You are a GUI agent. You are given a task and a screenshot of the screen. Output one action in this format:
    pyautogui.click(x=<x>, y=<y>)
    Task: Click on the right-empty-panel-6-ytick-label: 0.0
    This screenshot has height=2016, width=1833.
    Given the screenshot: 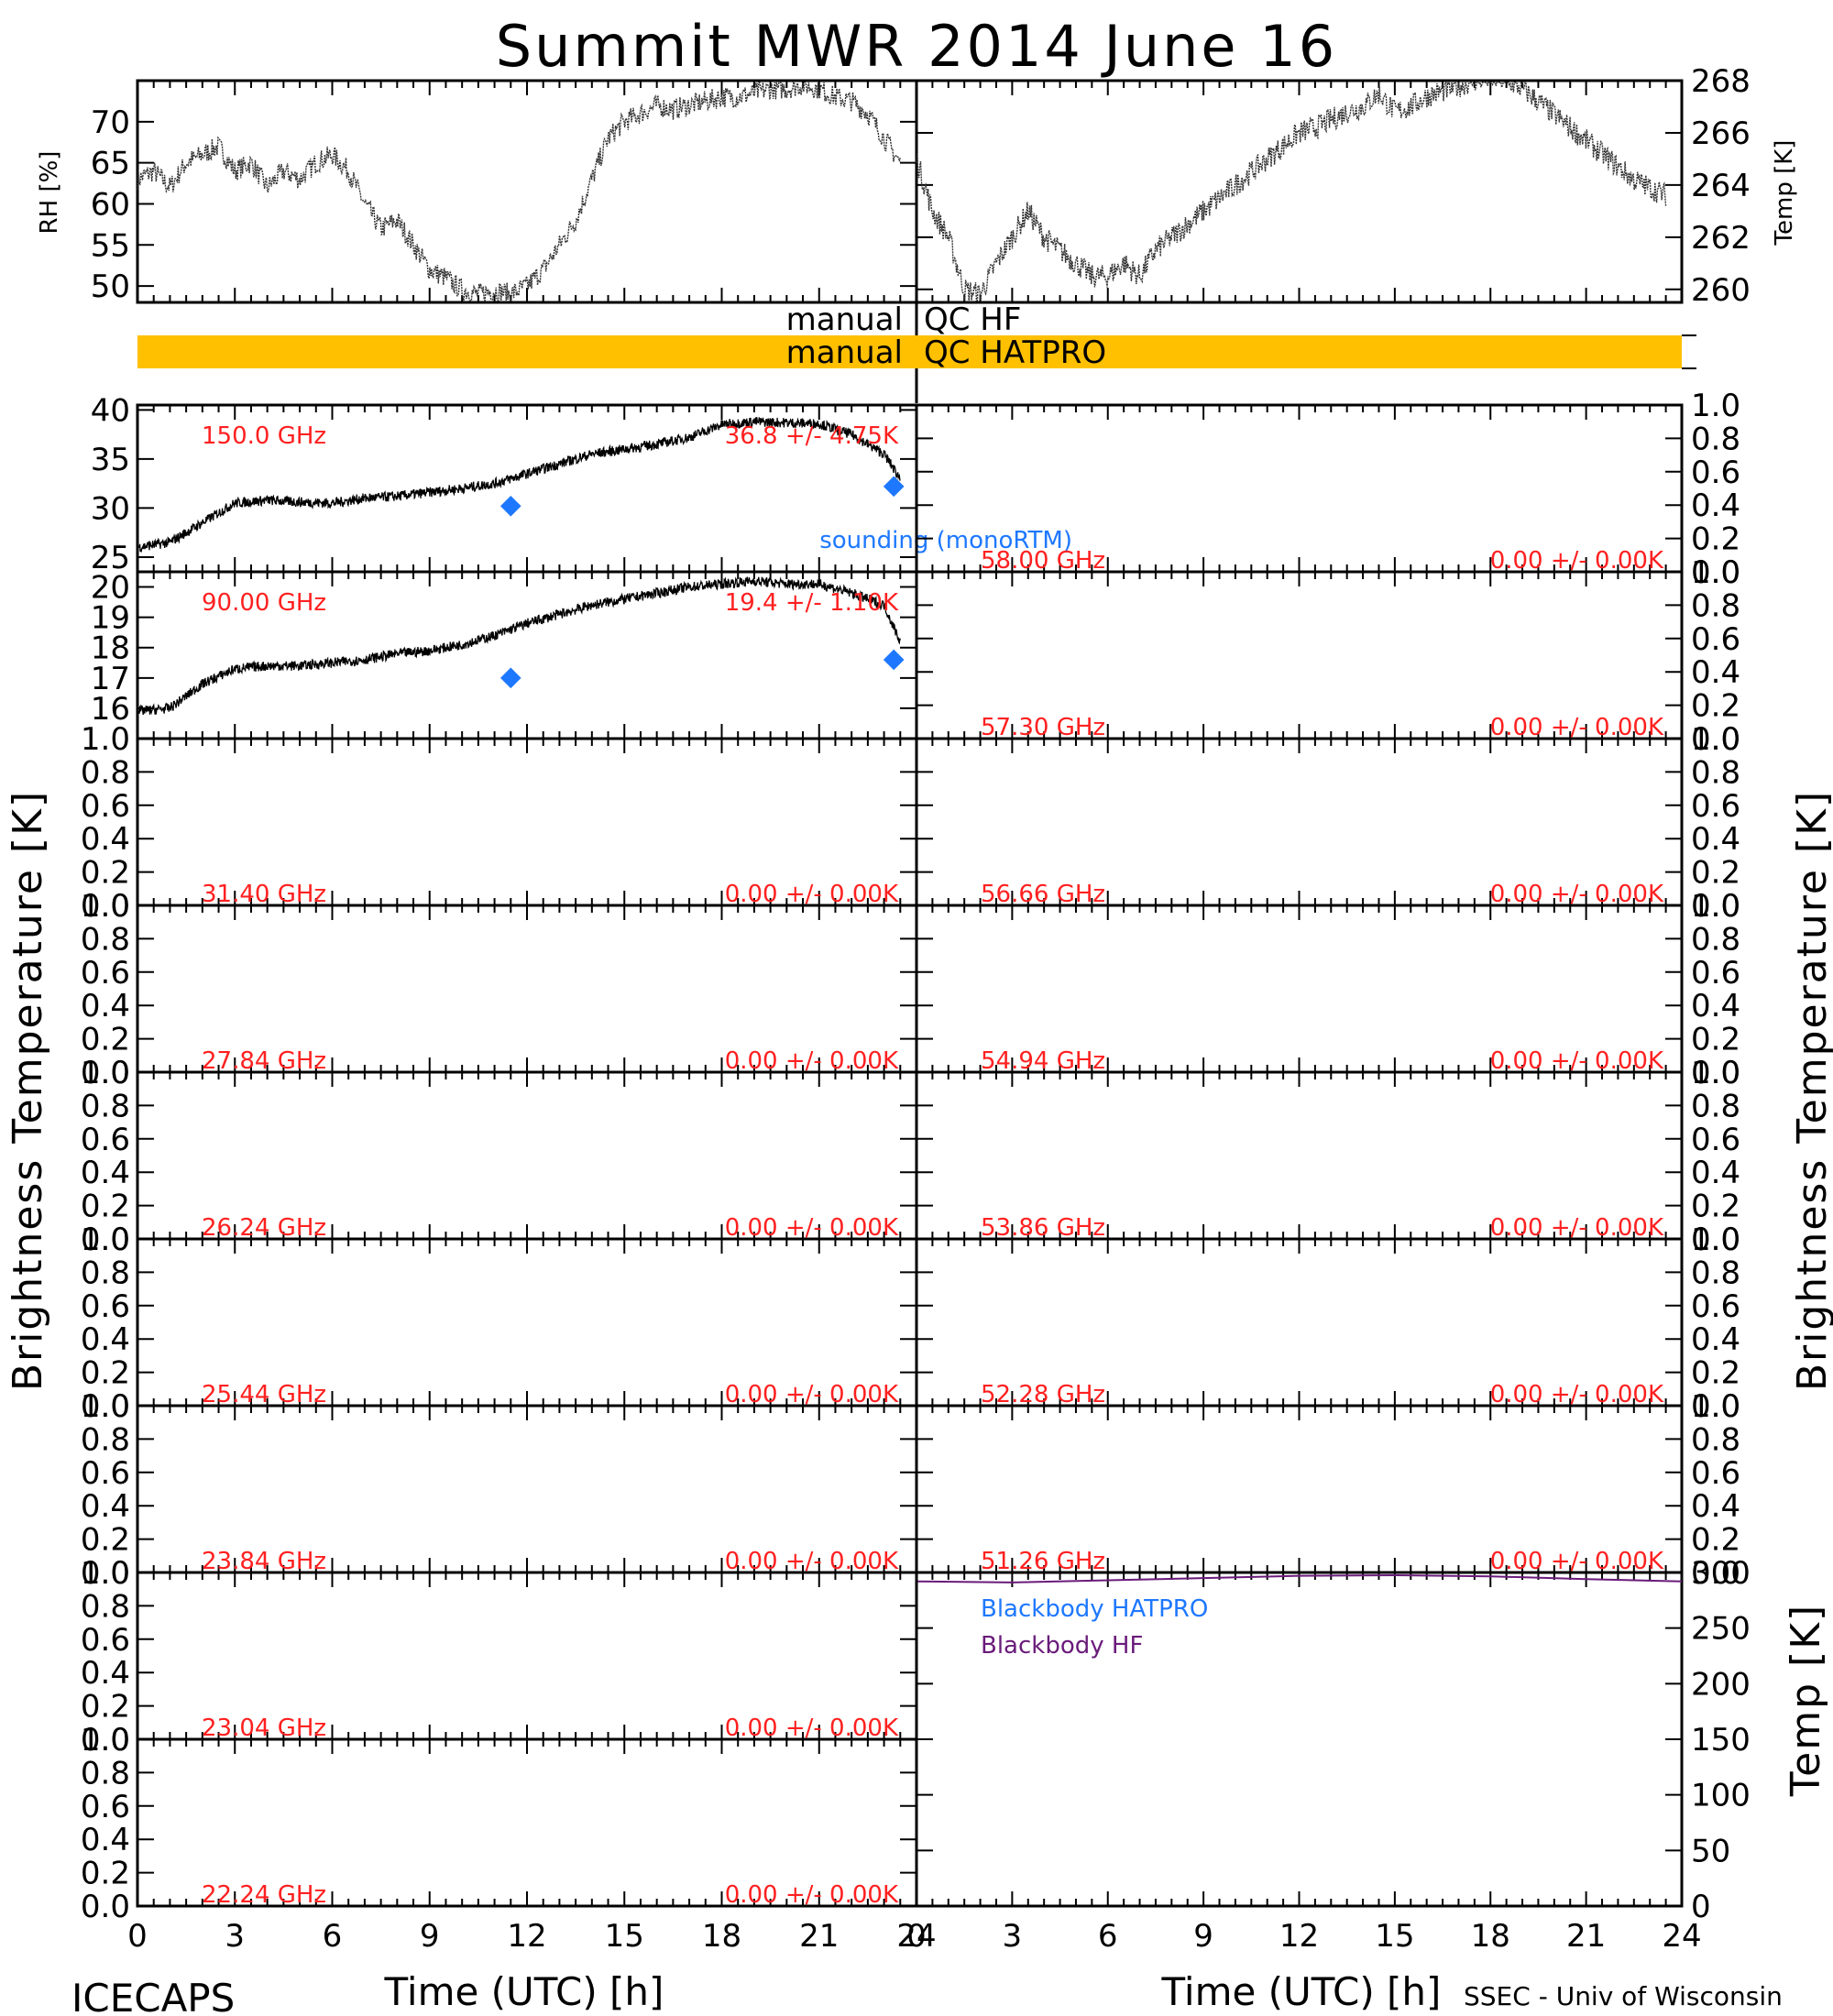 What is the action you would take?
    pyautogui.click(x=1715, y=1573)
    